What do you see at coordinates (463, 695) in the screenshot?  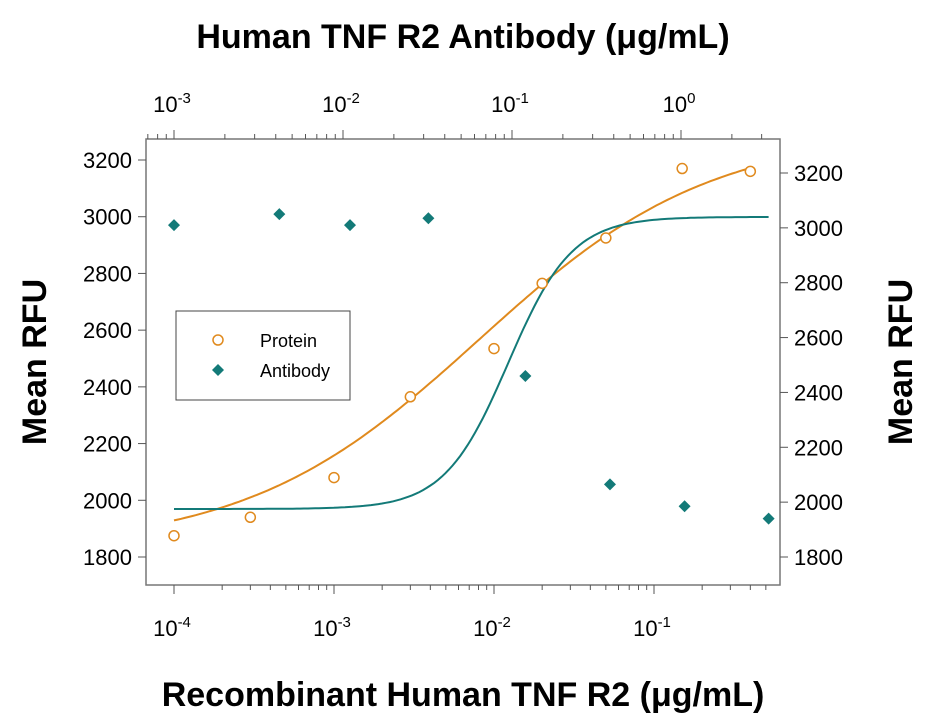 I see `bottom-axis-title: Recombinant Human TNF R2 (μg/mL)` at bounding box center [463, 695].